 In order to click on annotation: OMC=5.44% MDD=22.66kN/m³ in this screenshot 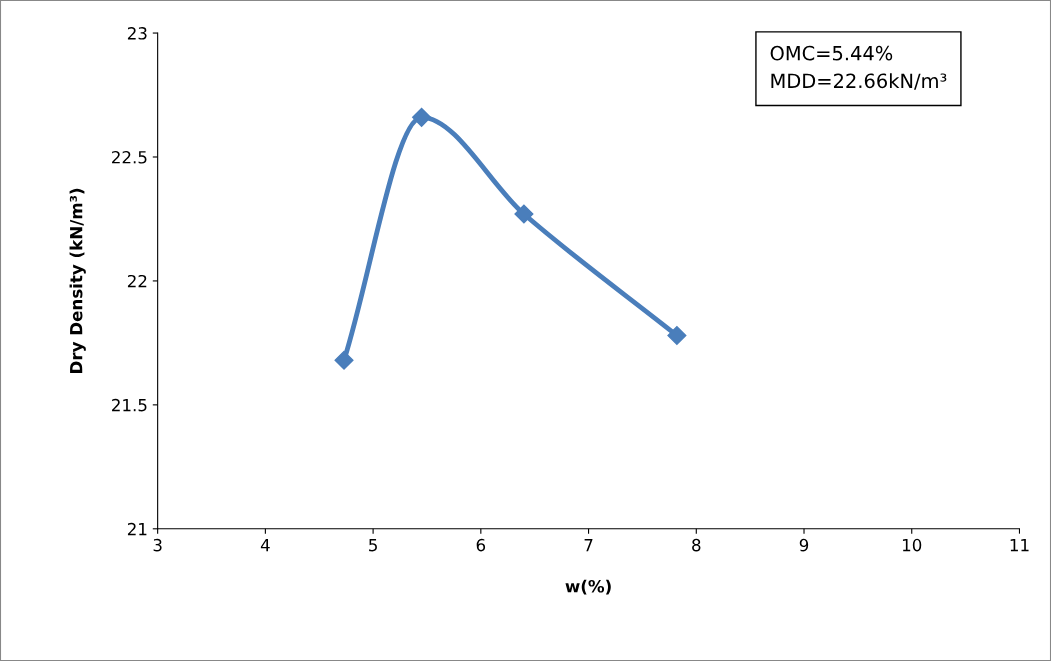, I will do `click(858, 67)`.